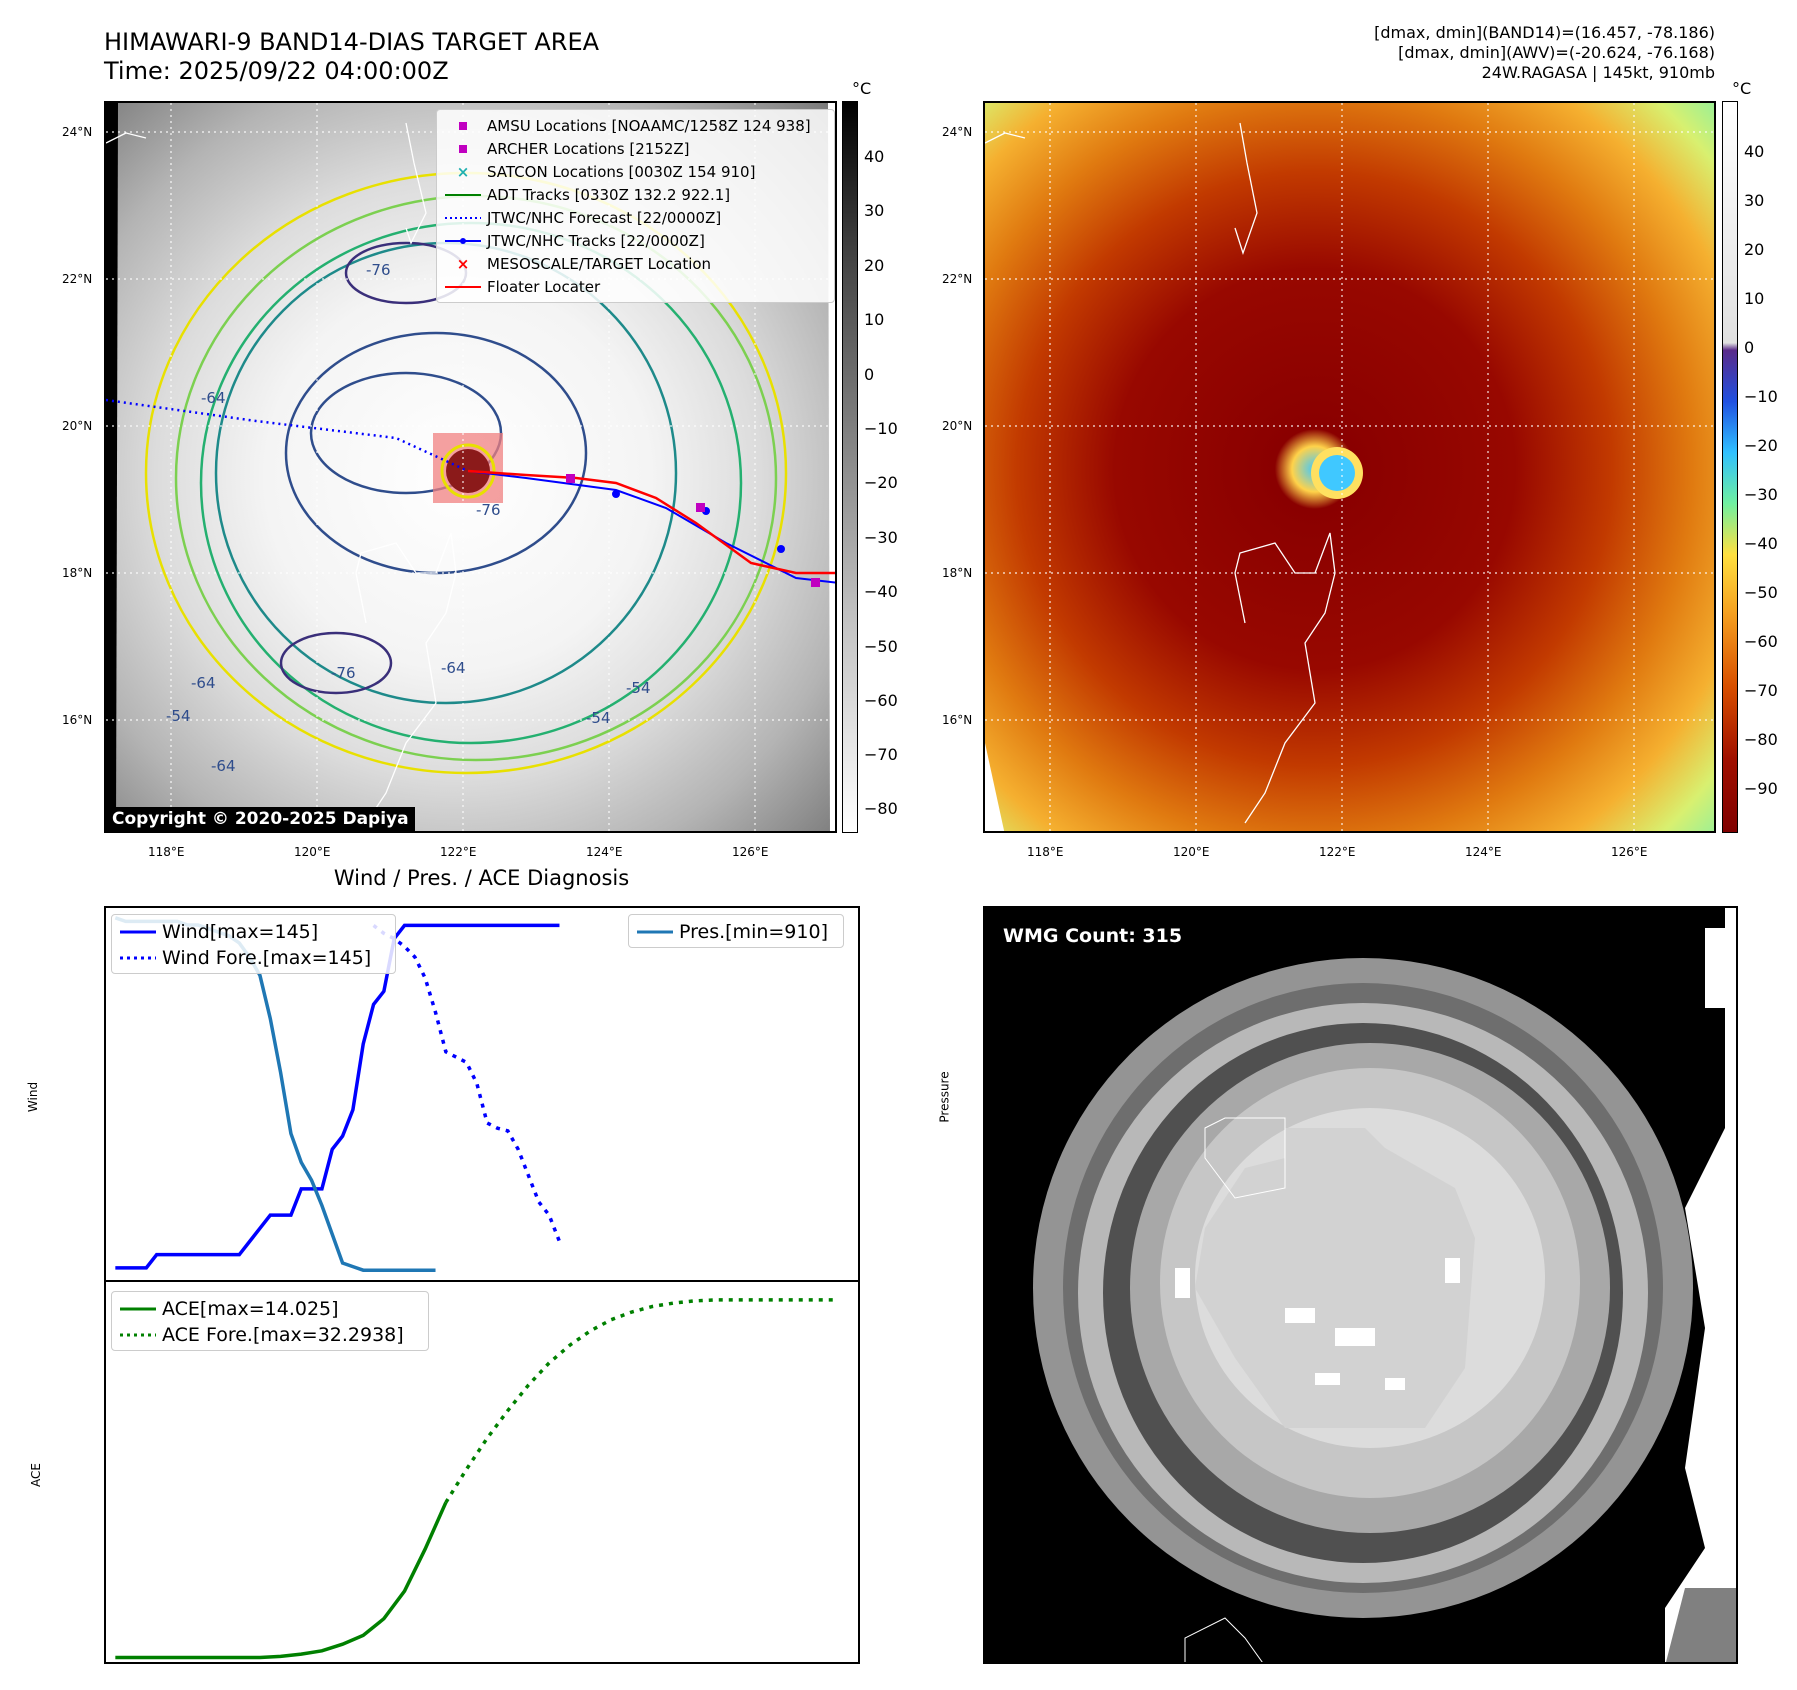 This screenshot has height=1690, width=1797. Describe the element at coordinates (944, 1097) in the screenshot. I see `pressure-axis-label: Pressure` at that location.